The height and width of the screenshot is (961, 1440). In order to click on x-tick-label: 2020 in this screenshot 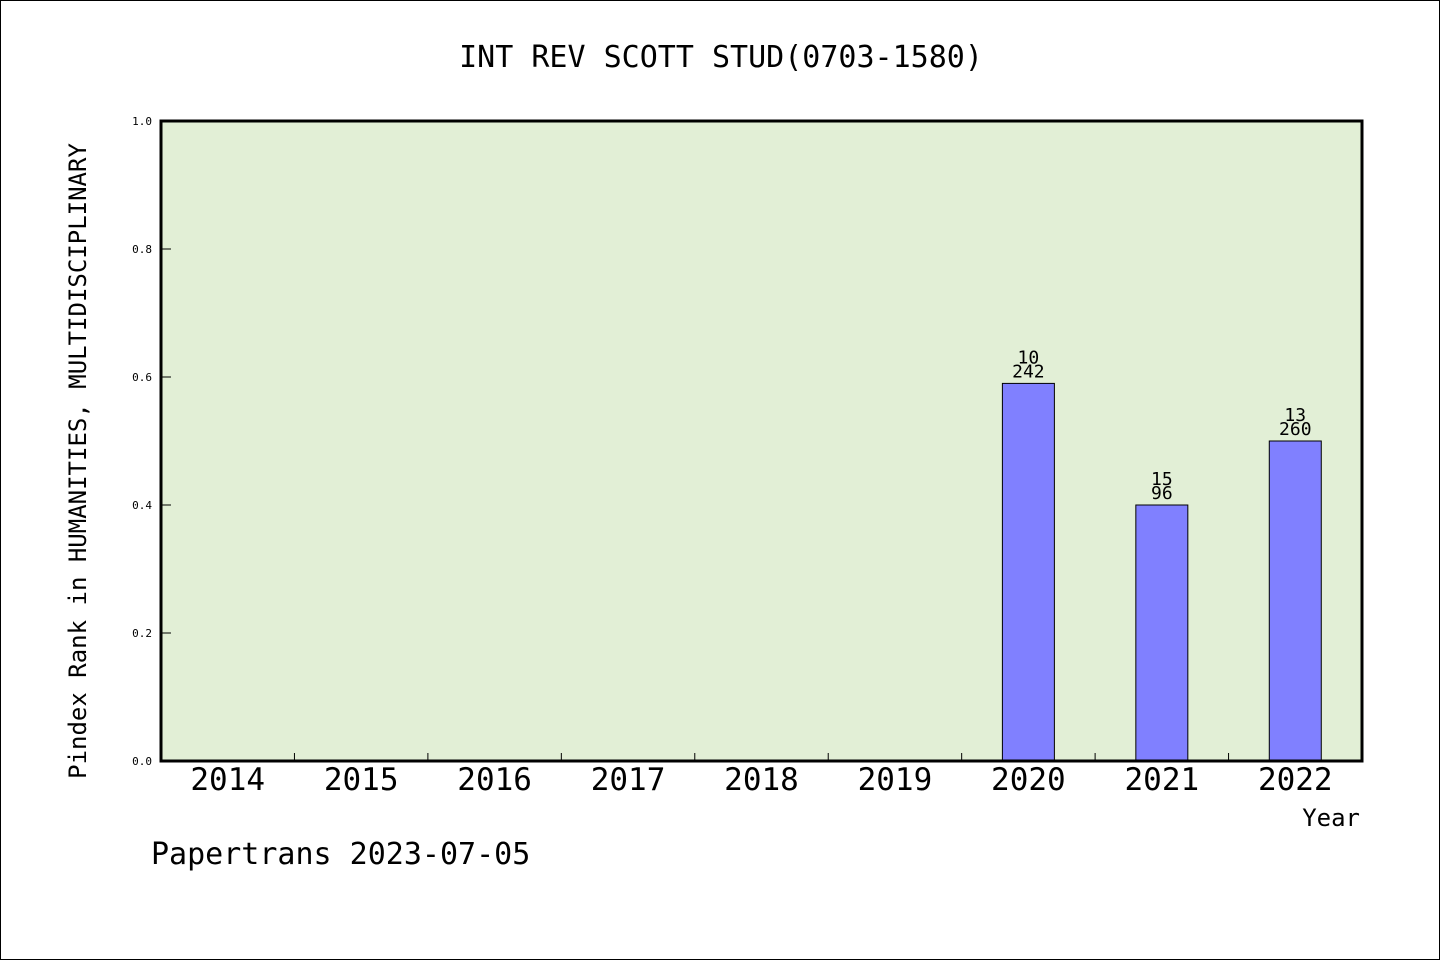, I will do `click(1028, 780)`.